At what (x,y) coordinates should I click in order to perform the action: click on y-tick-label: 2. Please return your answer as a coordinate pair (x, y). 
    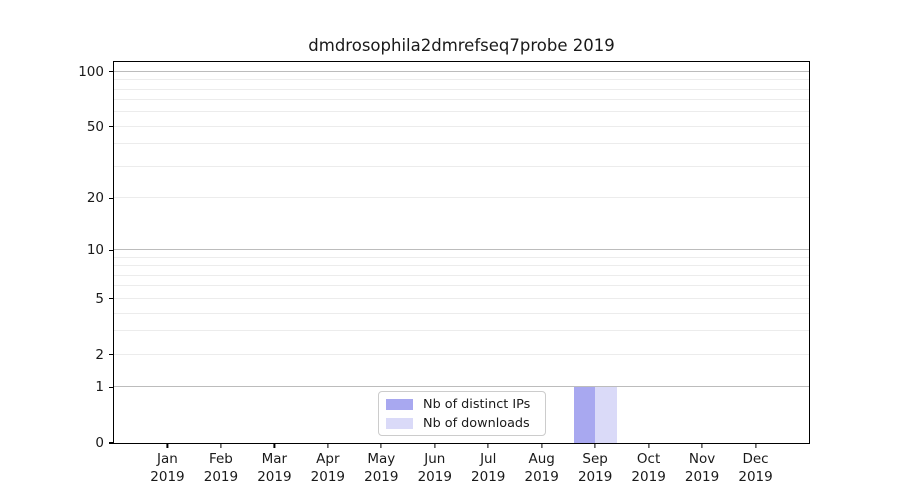
    Looking at the image, I should click on (99, 354).